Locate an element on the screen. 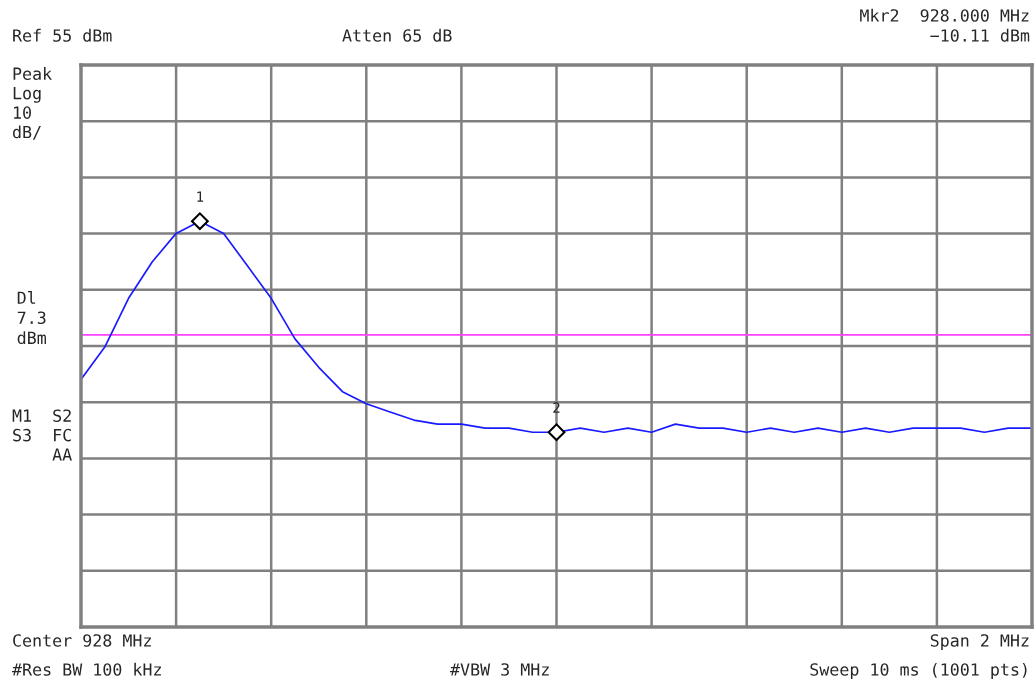 The image size is (1036, 685). text: #Res BW 100 kHz is located at coordinates (86, 669).